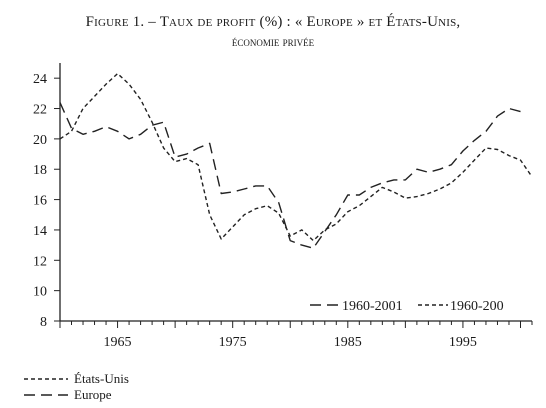  Describe the element at coordinates (40, 261) in the screenshot. I see `y-tick-label: 12` at that location.